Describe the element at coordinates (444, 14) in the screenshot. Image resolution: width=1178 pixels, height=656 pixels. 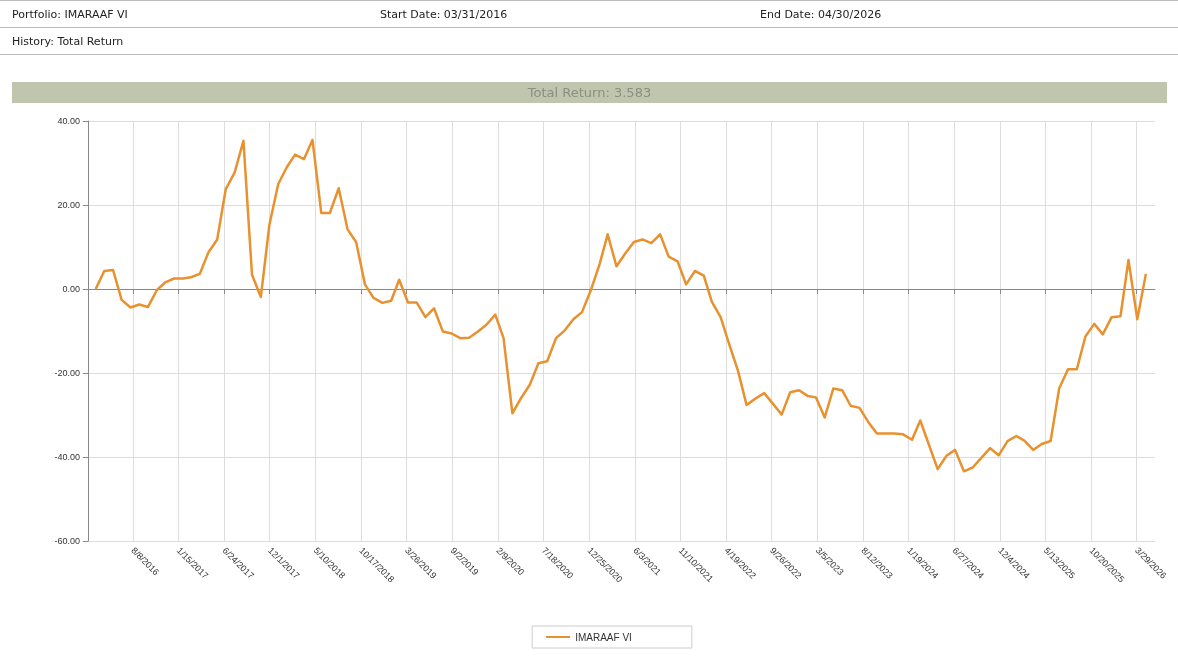
I see `text: Start Date: 03/31/2016` at that location.